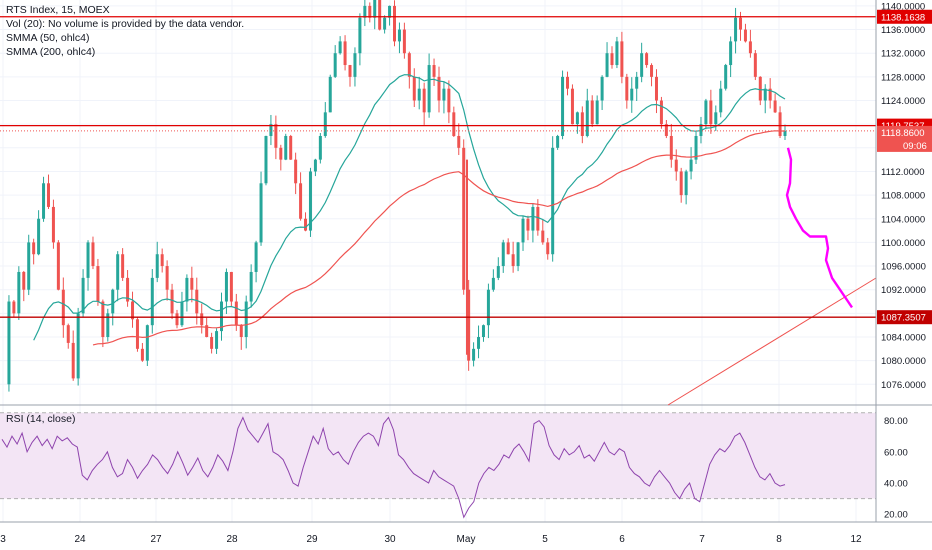  I want to click on rsi-legend: RSI (14, close), so click(41, 419).